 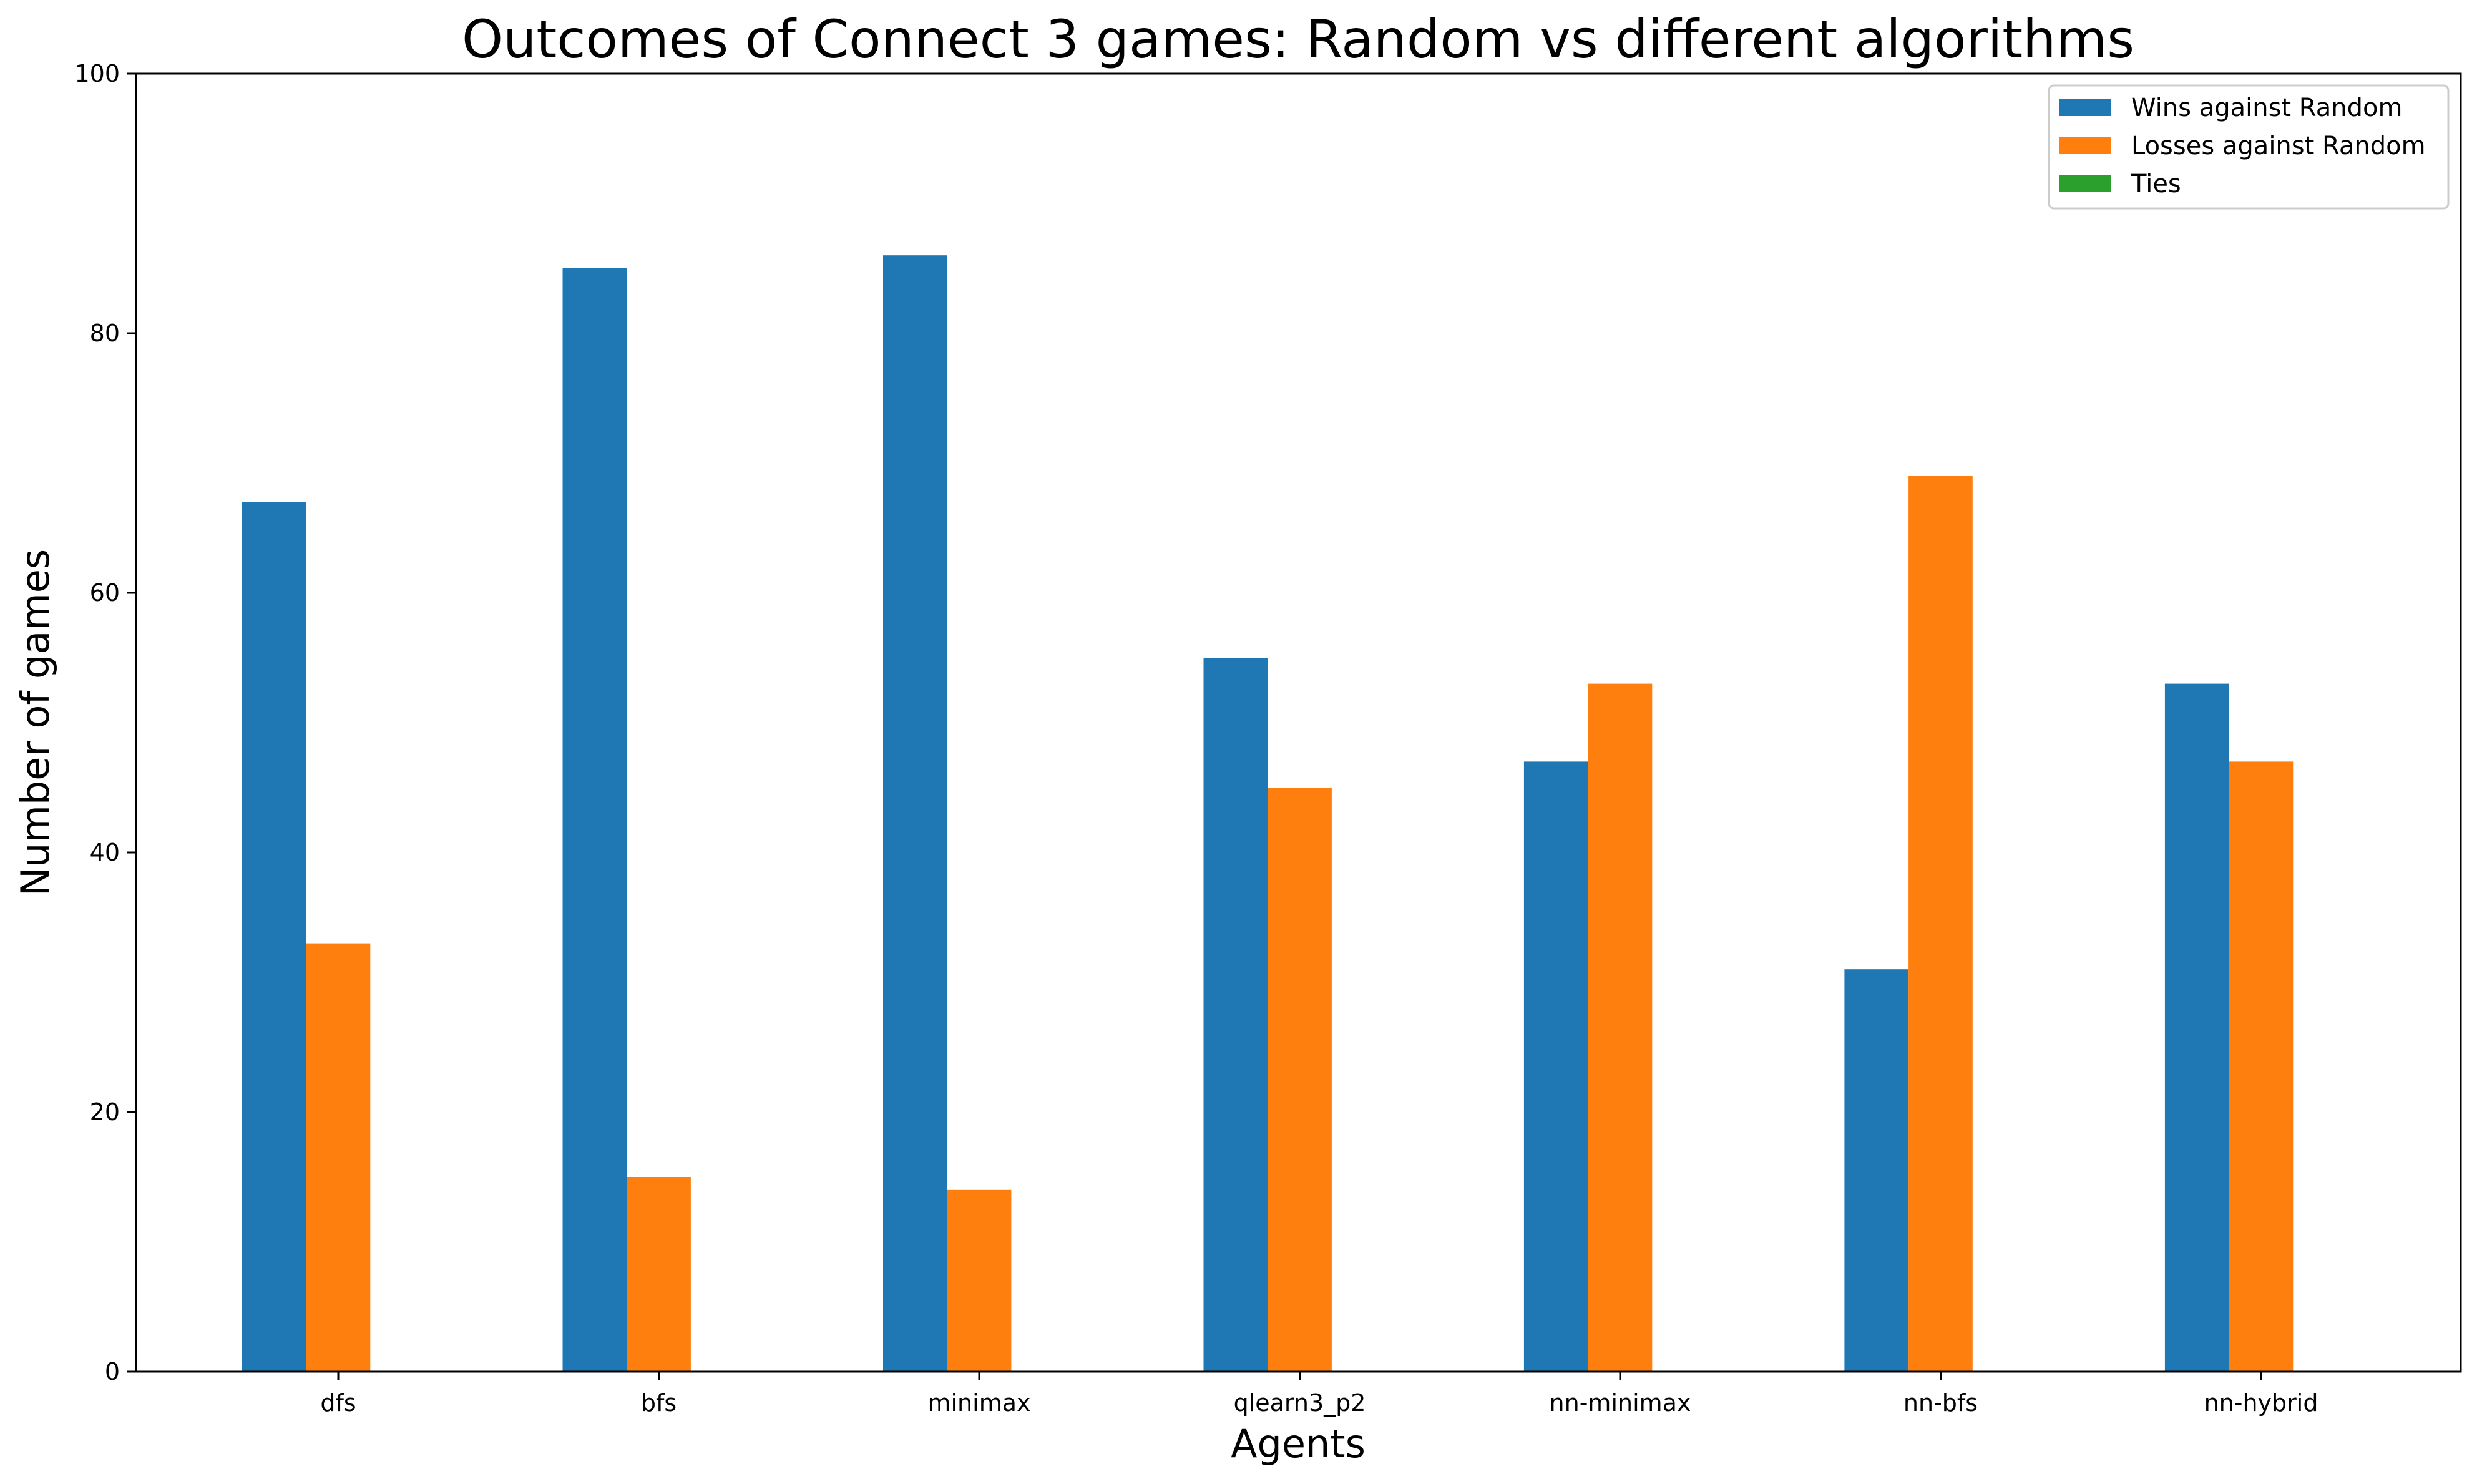 What do you see at coordinates (2196, 1027) in the screenshot?
I see `bar-wins-against-random-nn-hybrid` at bounding box center [2196, 1027].